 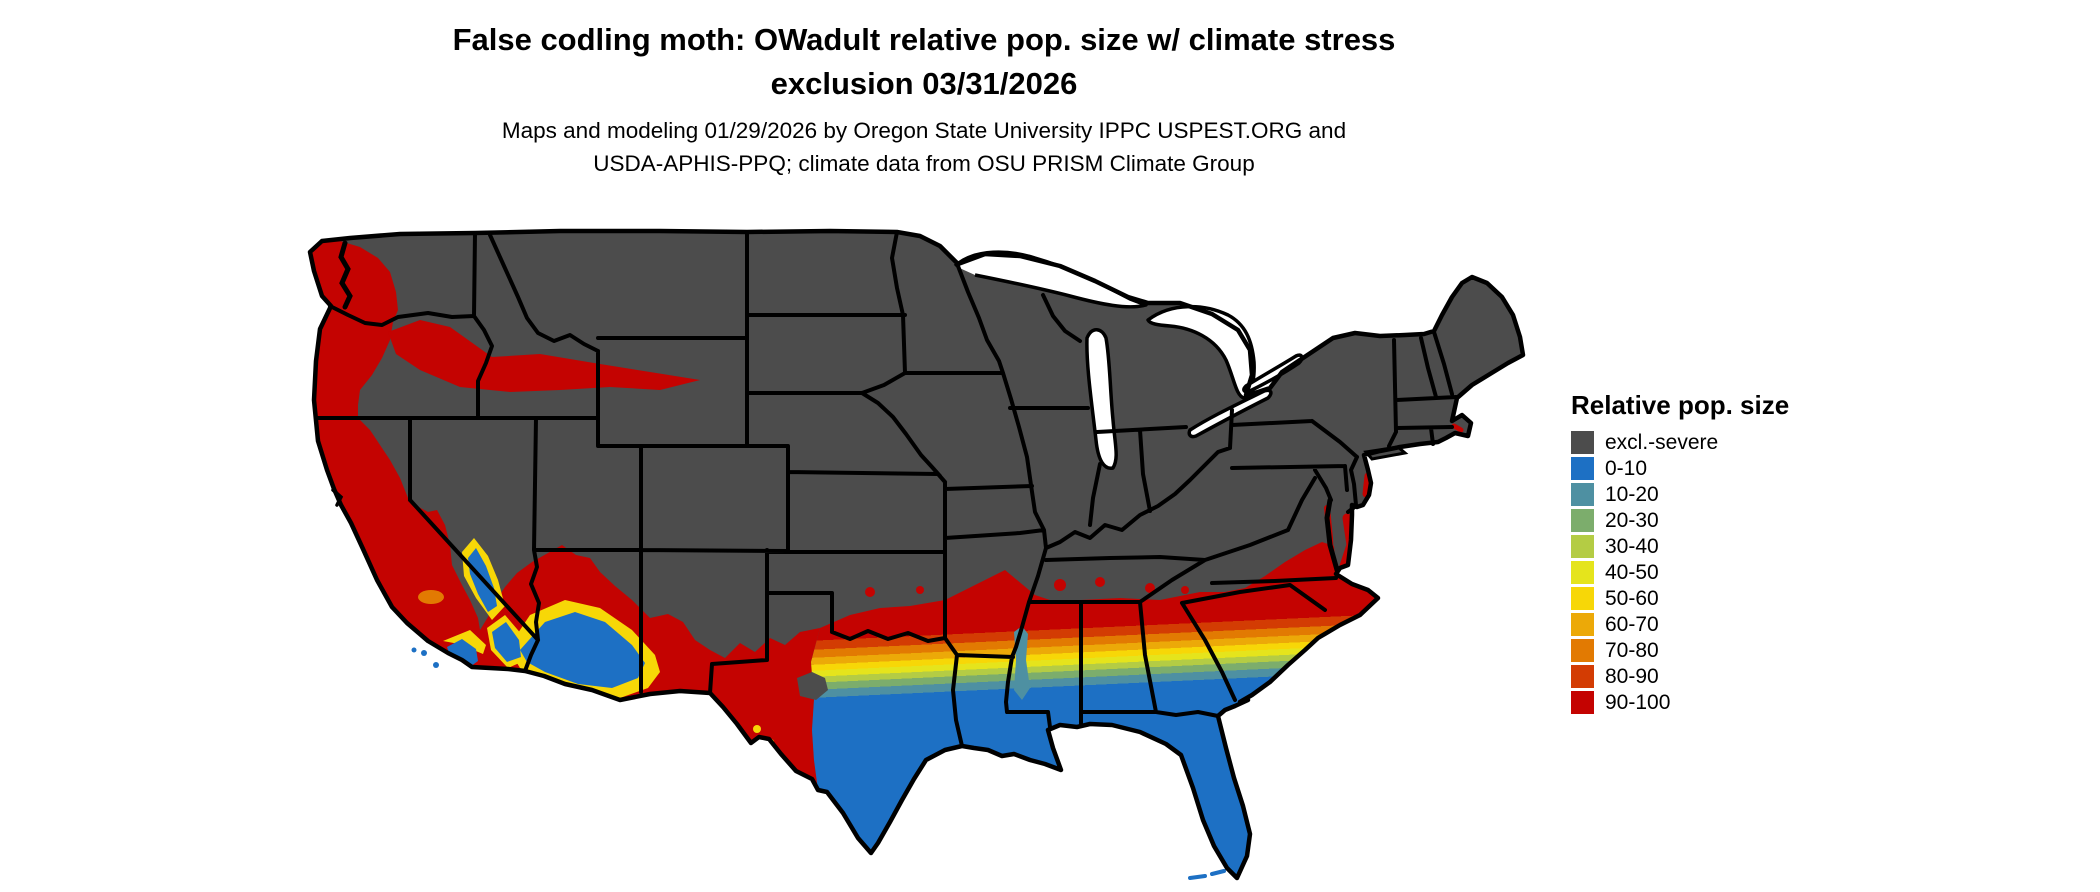 I want to click on chesapeake-bay-inlet, so click(x=1332, y=535).